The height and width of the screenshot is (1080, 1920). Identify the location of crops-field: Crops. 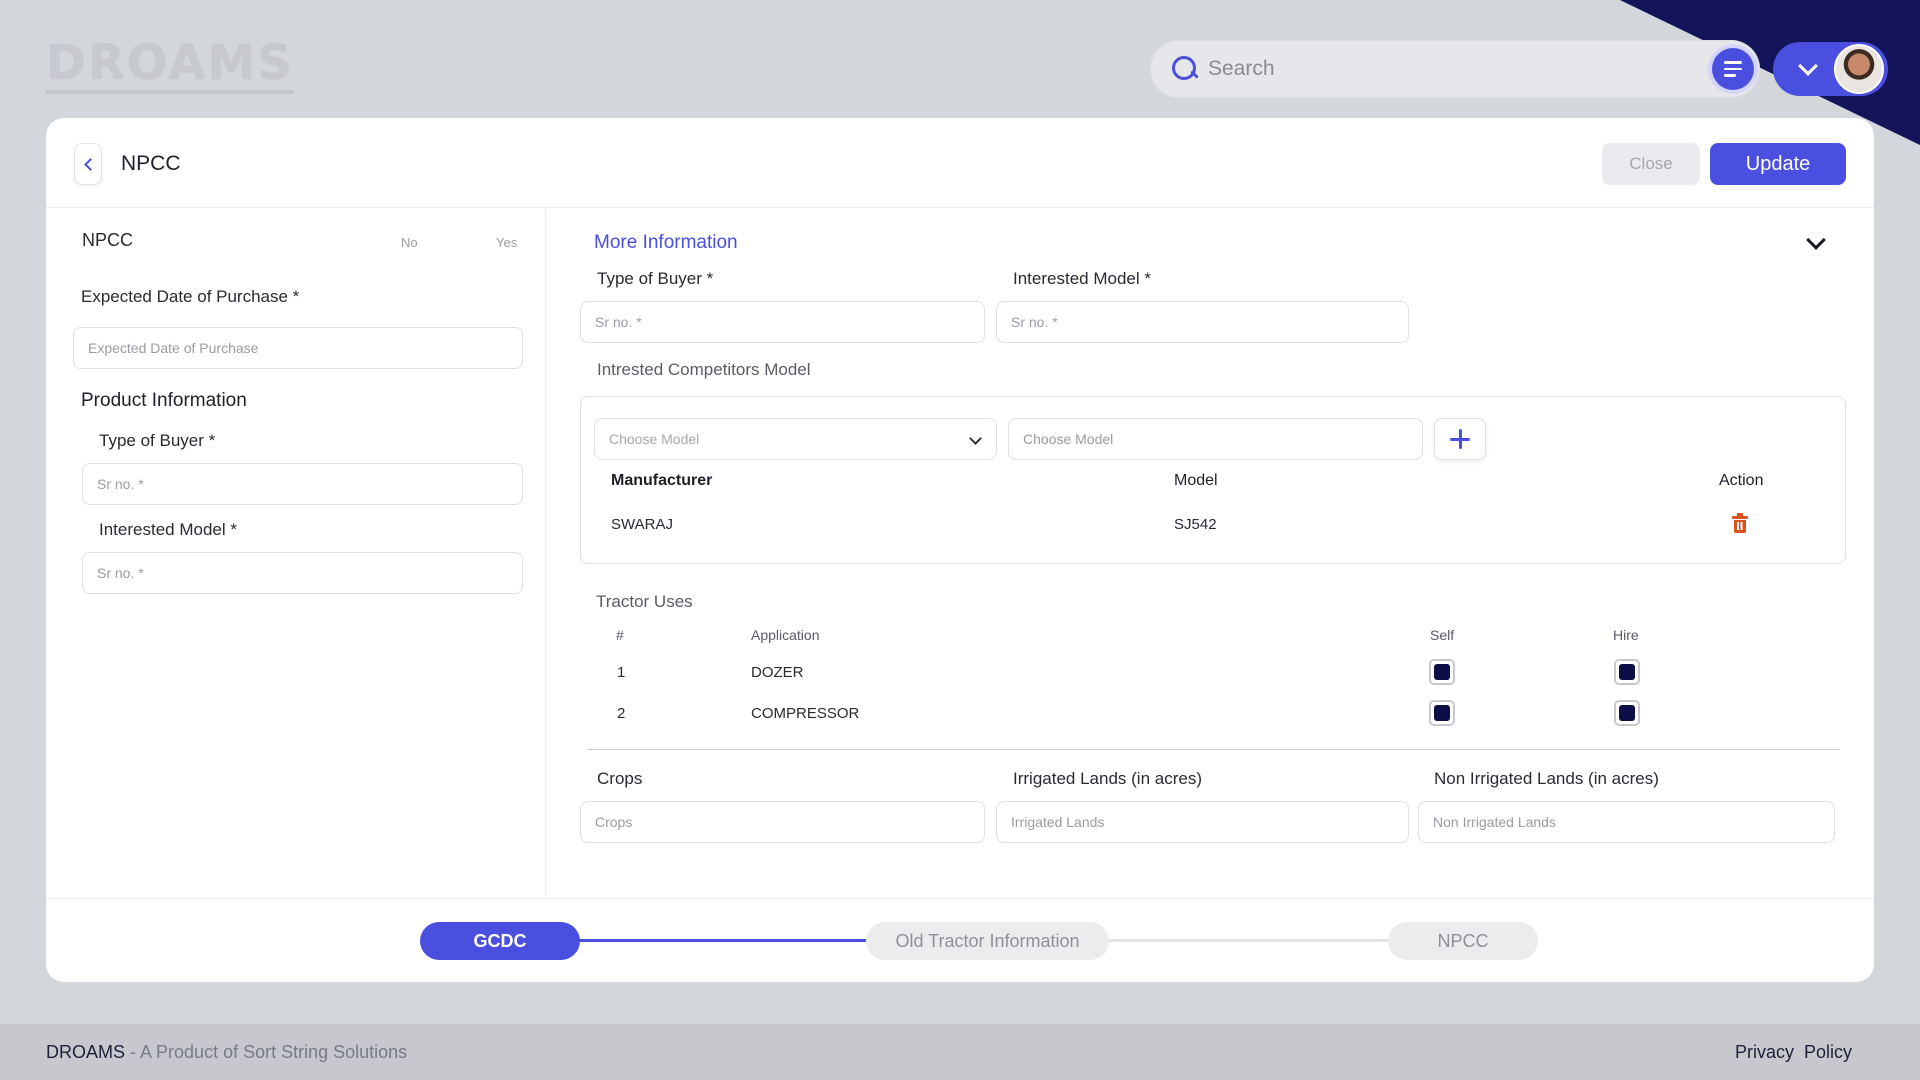
(782, 822).